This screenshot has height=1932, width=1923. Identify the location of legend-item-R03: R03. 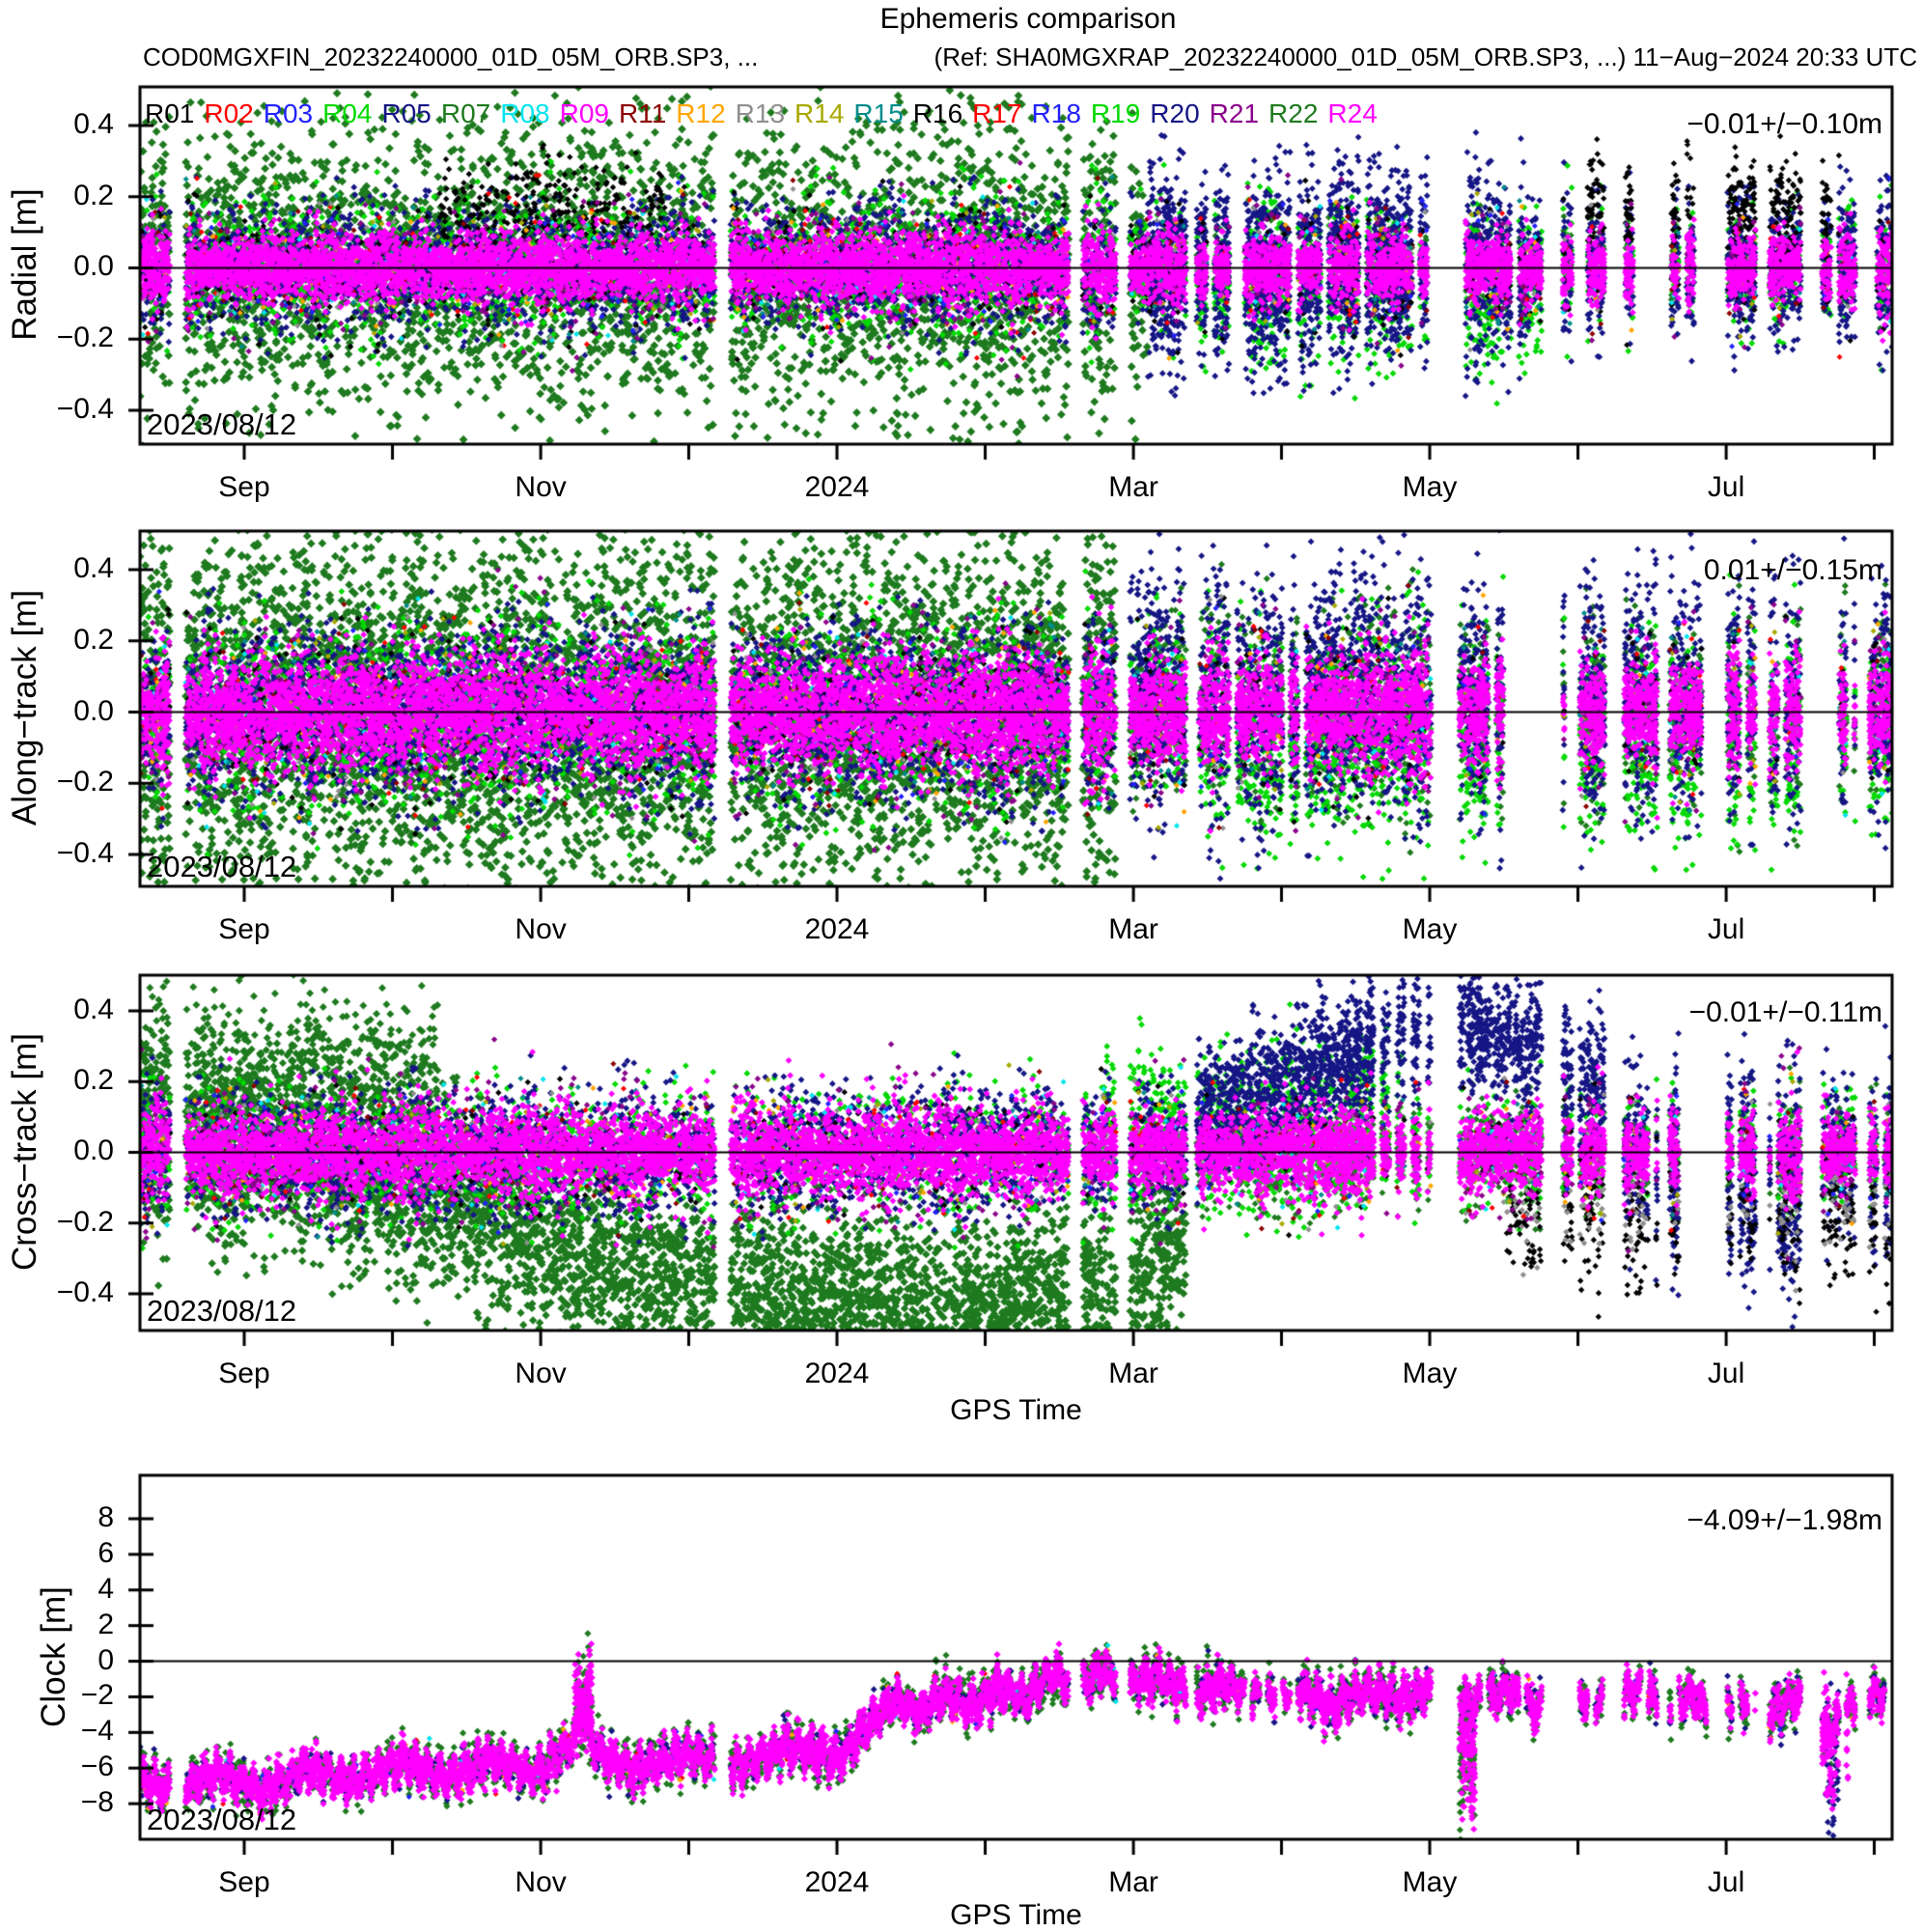
(289, 113).